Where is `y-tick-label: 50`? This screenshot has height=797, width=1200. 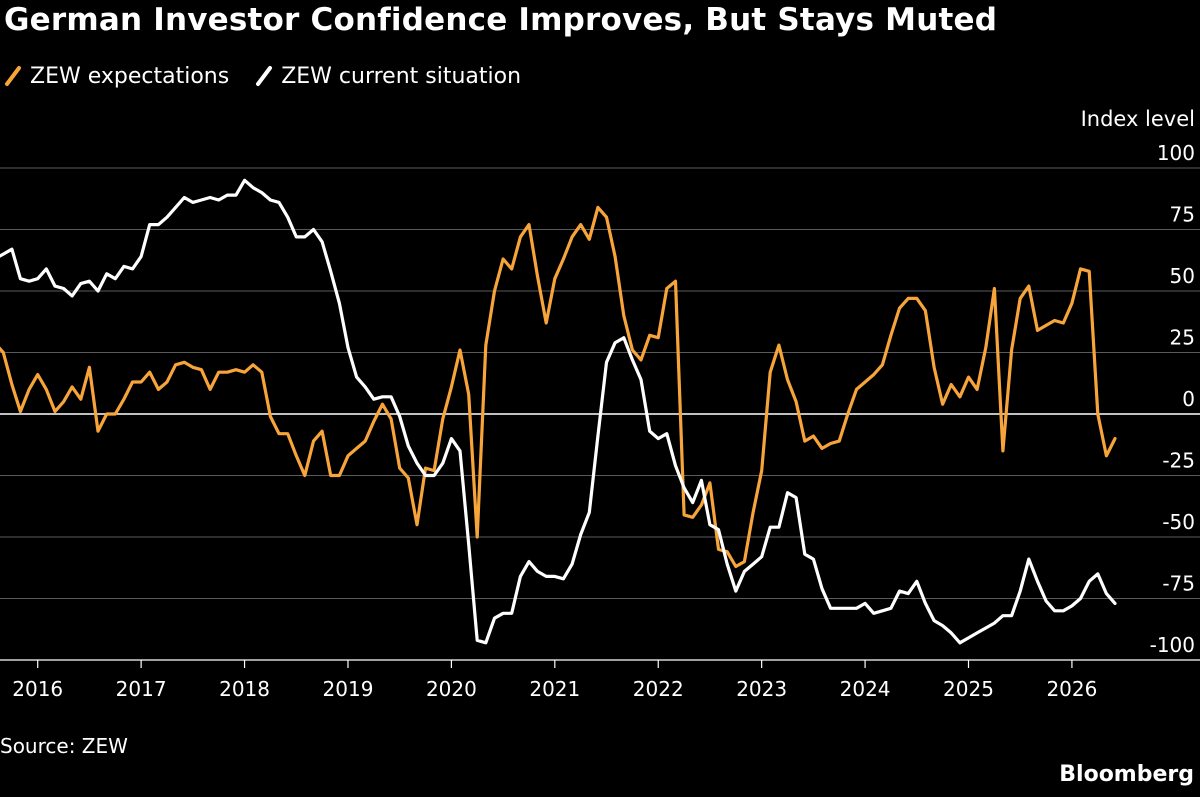
y-tick-label: 50 is located at coordinates (1182, 276).